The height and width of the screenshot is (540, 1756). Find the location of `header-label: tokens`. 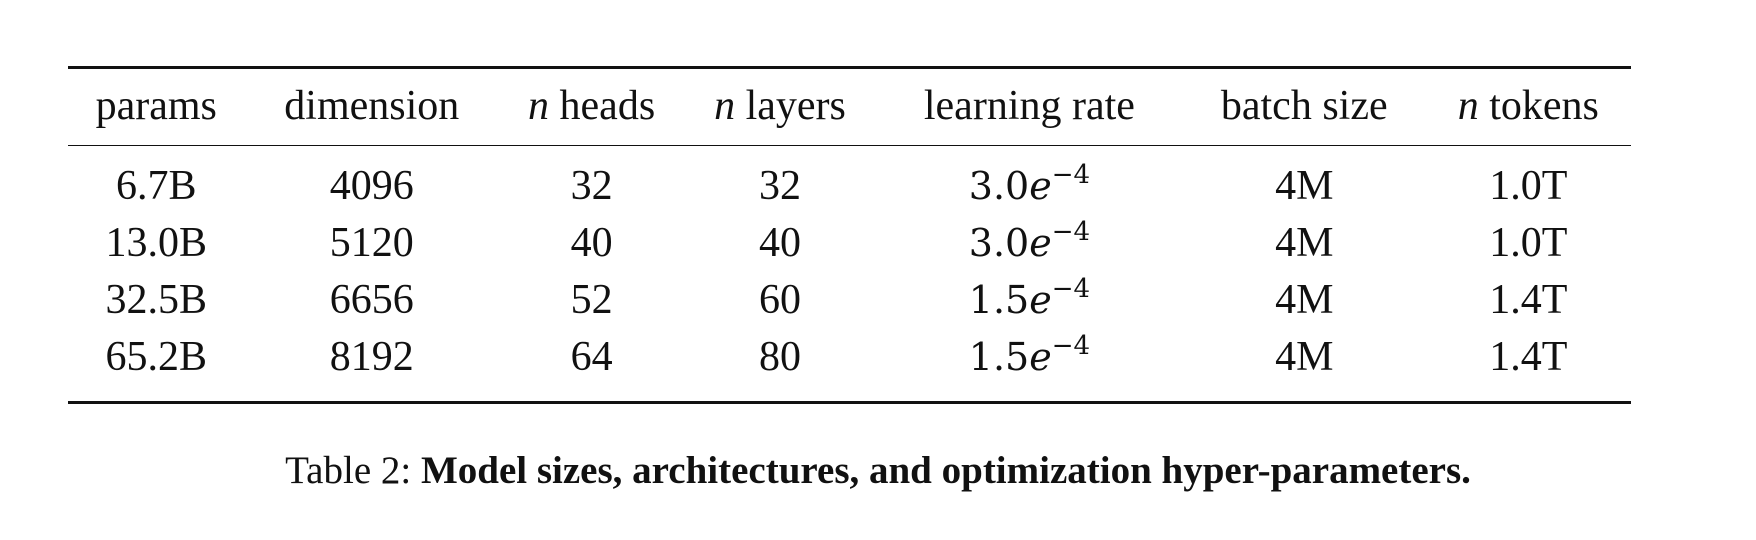

header-label: tokens is located at coordinates (1538, 106).